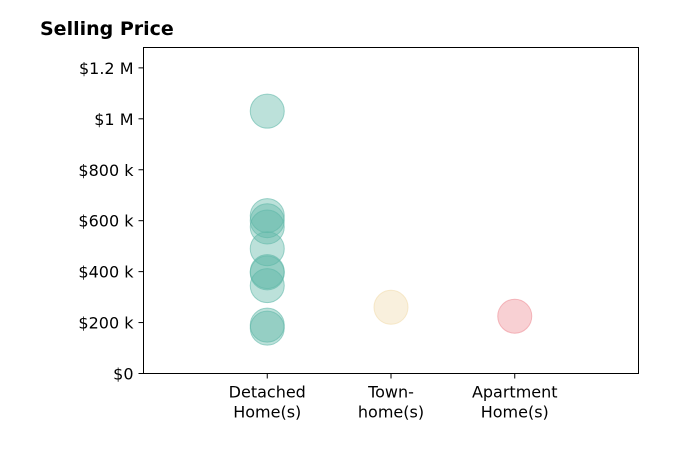 Image resolution: width=679 pixels, height=462 pixels. I want to click on y-axis: $0 $200 k $400 k $600 k $800 k $1 M $1.2 M, so click(111, 221).